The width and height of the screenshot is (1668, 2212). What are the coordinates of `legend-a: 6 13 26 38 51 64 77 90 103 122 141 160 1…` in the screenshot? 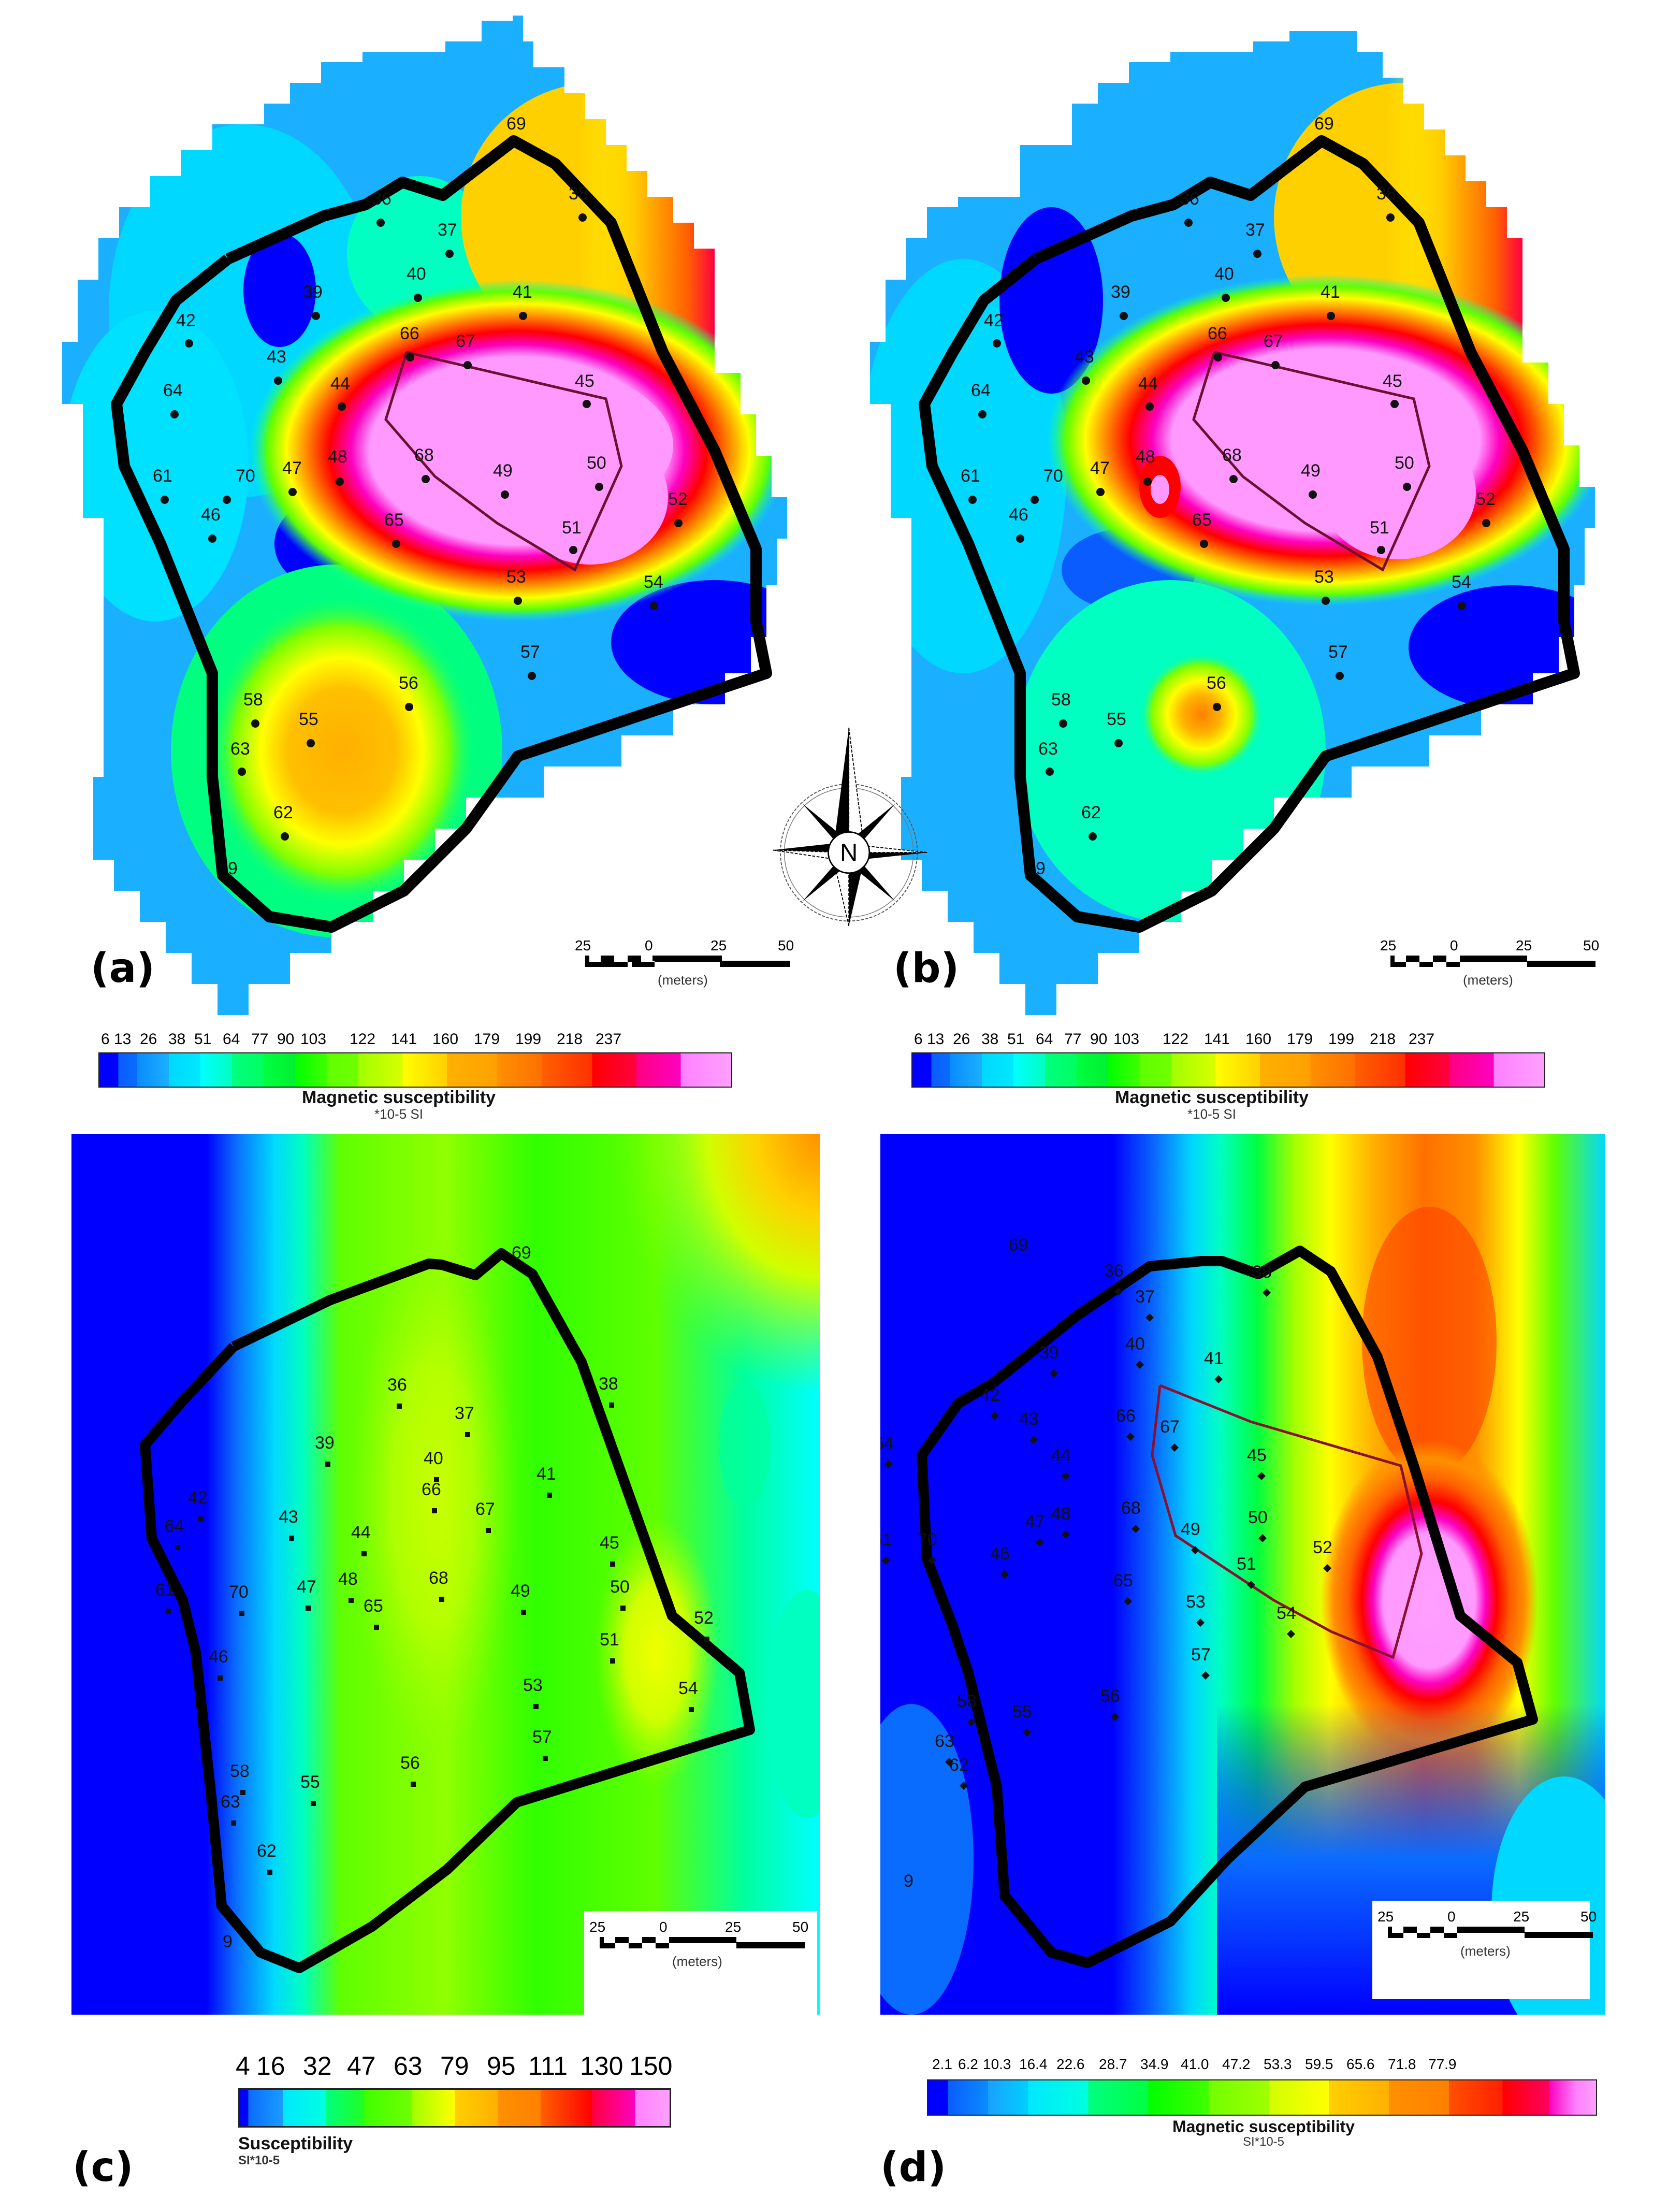 It's located at (419, 1076).